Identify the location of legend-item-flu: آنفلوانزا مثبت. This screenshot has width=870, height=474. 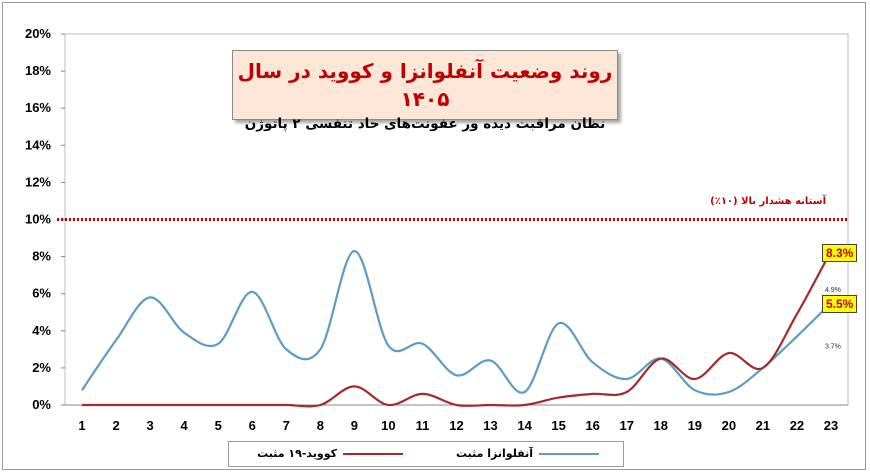
(527, 453).